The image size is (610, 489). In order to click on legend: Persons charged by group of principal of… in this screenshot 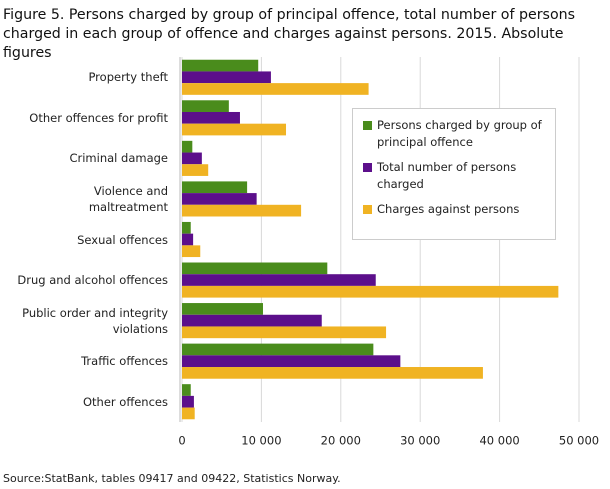, I will do `click(454, 174)`.